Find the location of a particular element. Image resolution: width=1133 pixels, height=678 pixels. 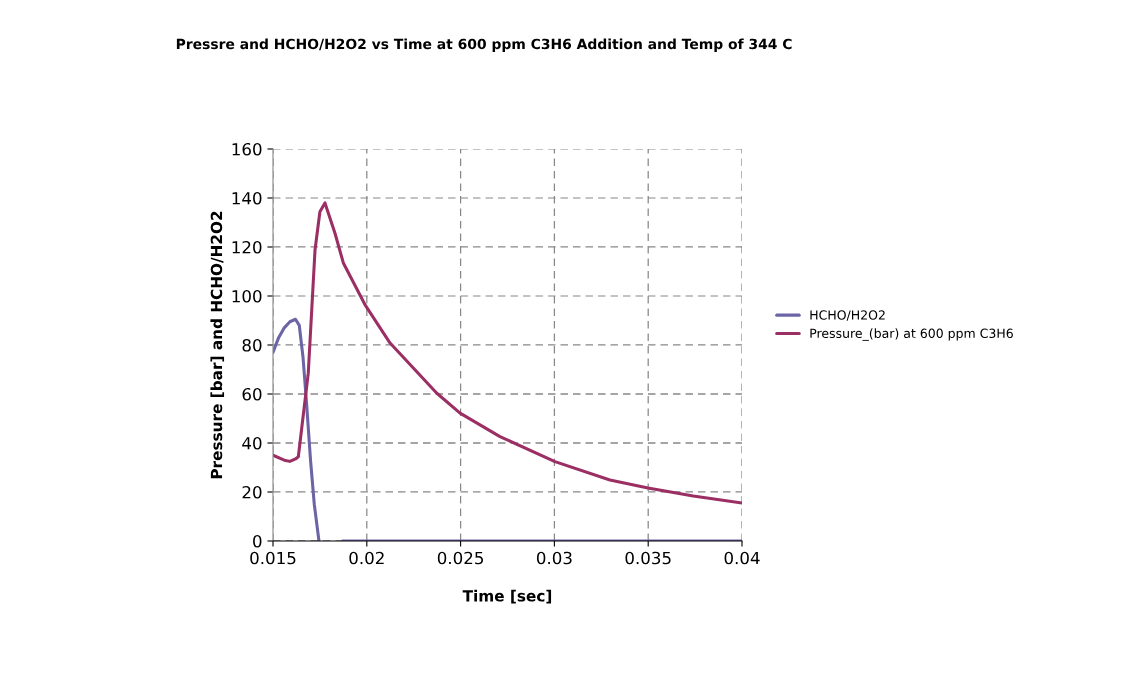

x-tick-label: 0.035 is located at coordinates (648, 558).